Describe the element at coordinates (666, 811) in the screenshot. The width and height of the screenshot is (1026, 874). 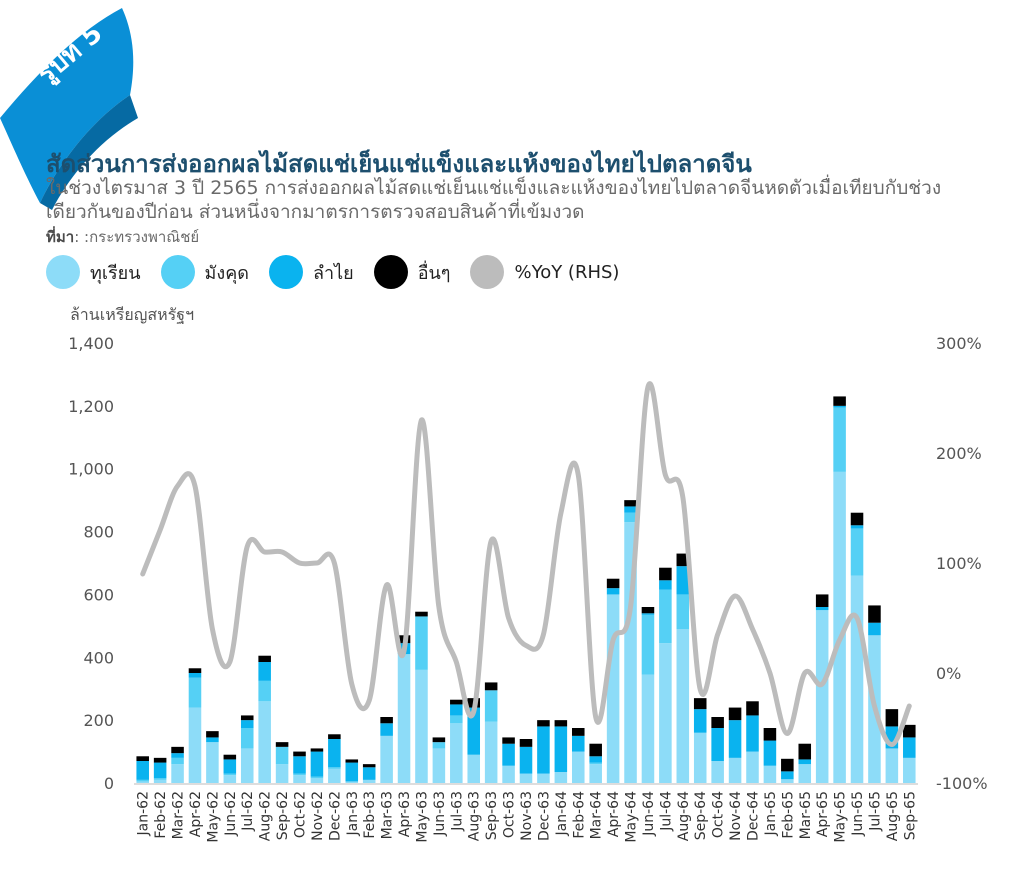
I see `x-tick-label: Jul-64` at that location.